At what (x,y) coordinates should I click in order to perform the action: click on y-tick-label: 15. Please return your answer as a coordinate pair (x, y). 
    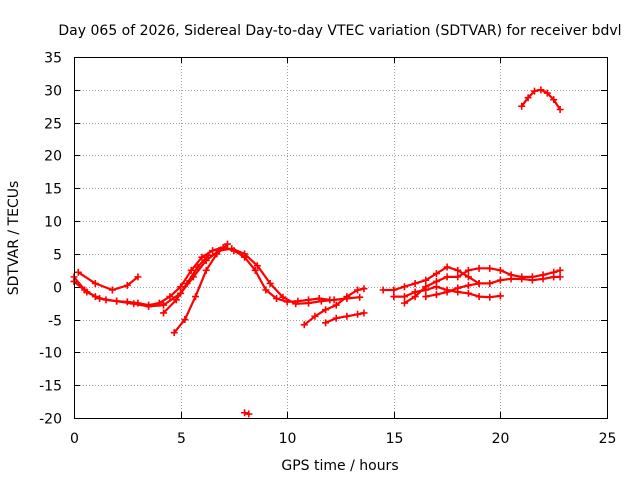
    Looking at the image, I should click on (53, 190).